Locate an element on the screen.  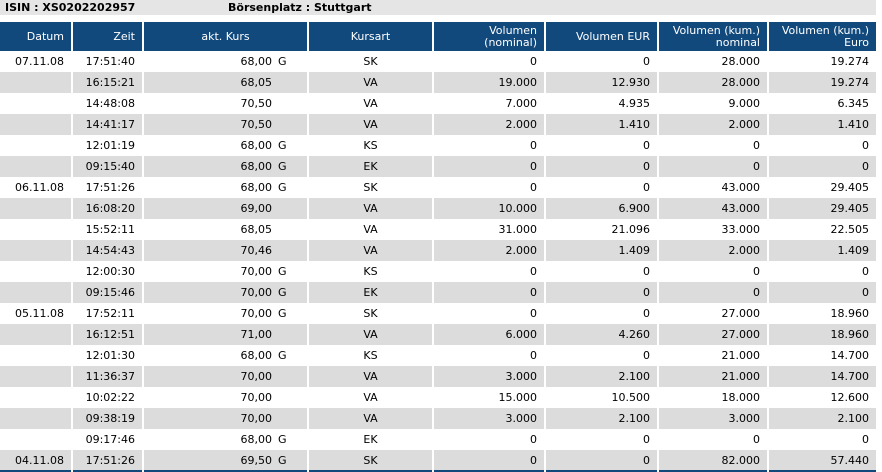
cell-volumen-kum-nominal: 33.000 is located at coordinates (712, 229).